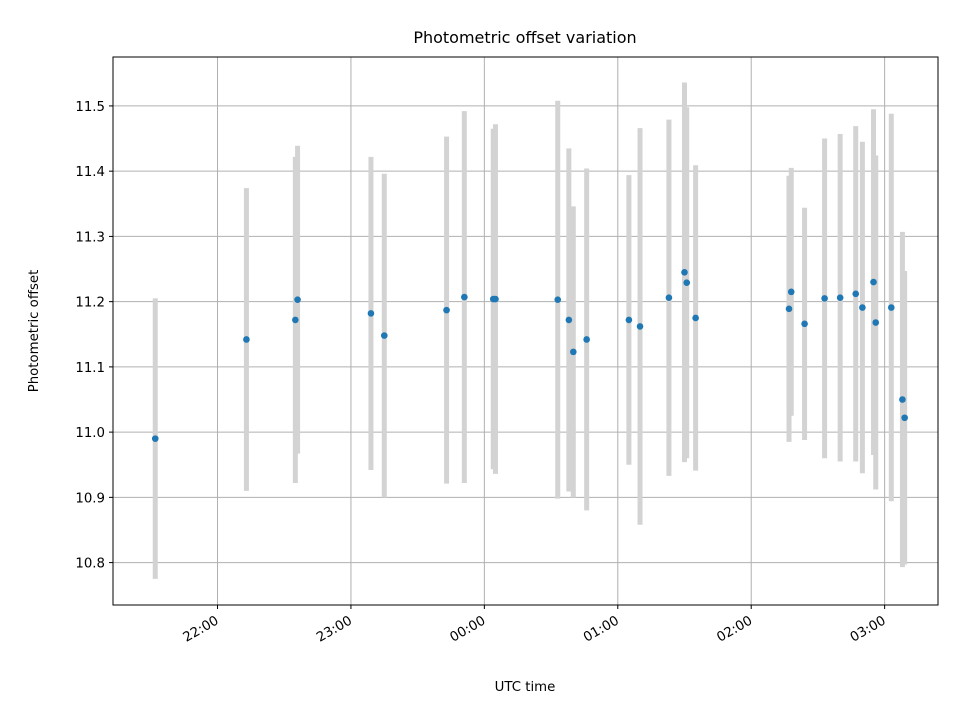  I want to click on y-tick-label: 10.9, so click(90, 498).